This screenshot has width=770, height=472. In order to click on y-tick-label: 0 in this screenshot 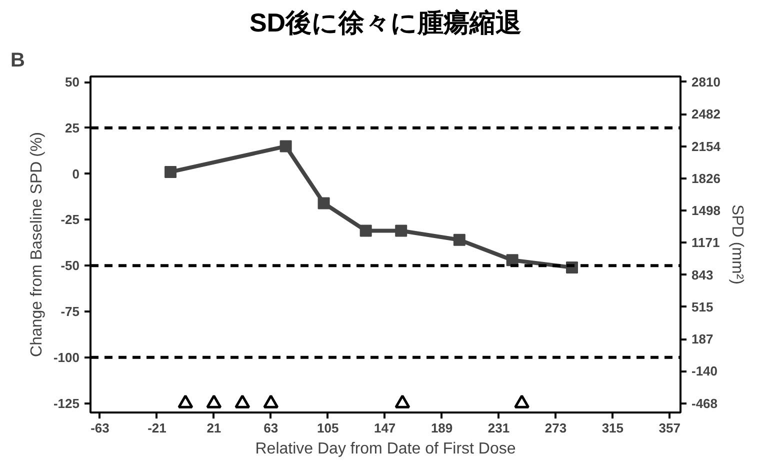, I will do `click(76, 174)`.